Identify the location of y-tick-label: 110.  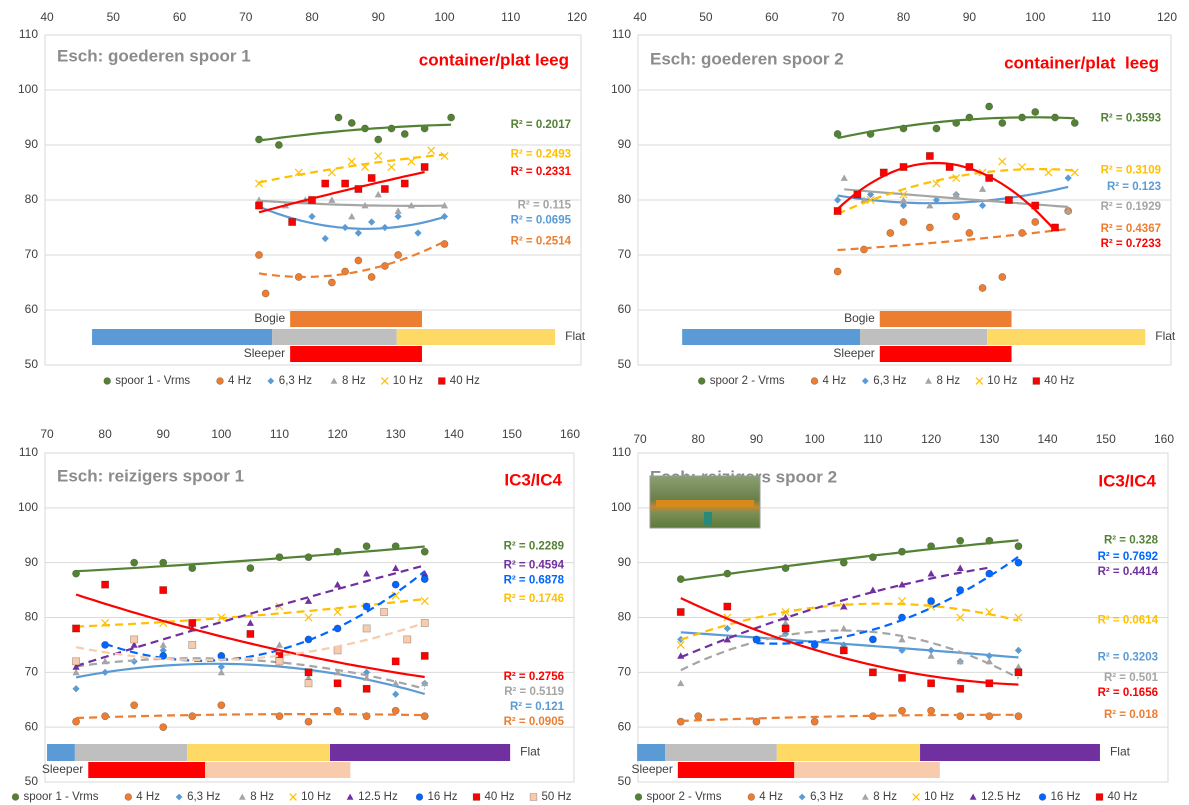
(621, 452).